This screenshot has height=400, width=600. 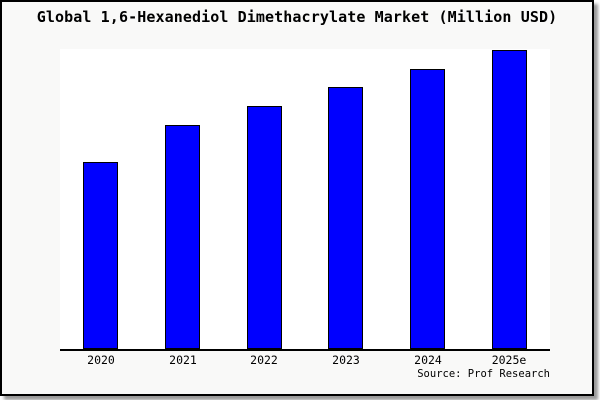 I want to click on x-tick-label-2022: 2022, so click(x=264, y=360).